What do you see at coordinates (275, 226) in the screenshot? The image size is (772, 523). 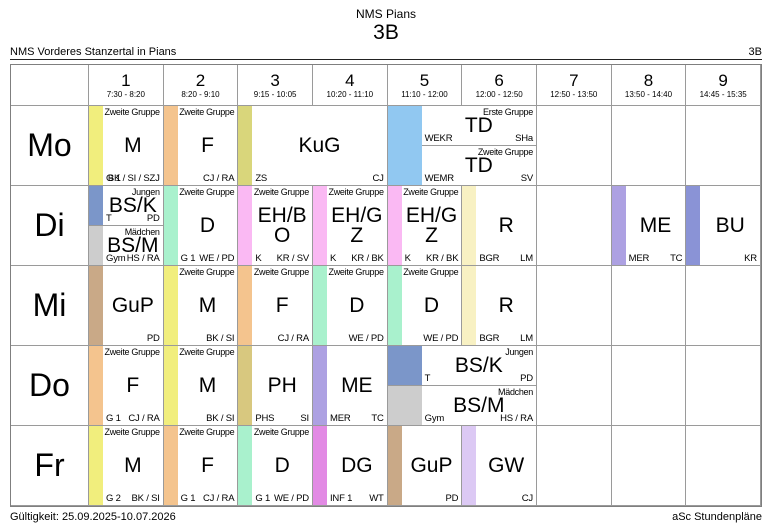 I see `lesson-di-p3: Zweite Gruppe EH/BO K KR / SV` at bounding box center [275, 226].